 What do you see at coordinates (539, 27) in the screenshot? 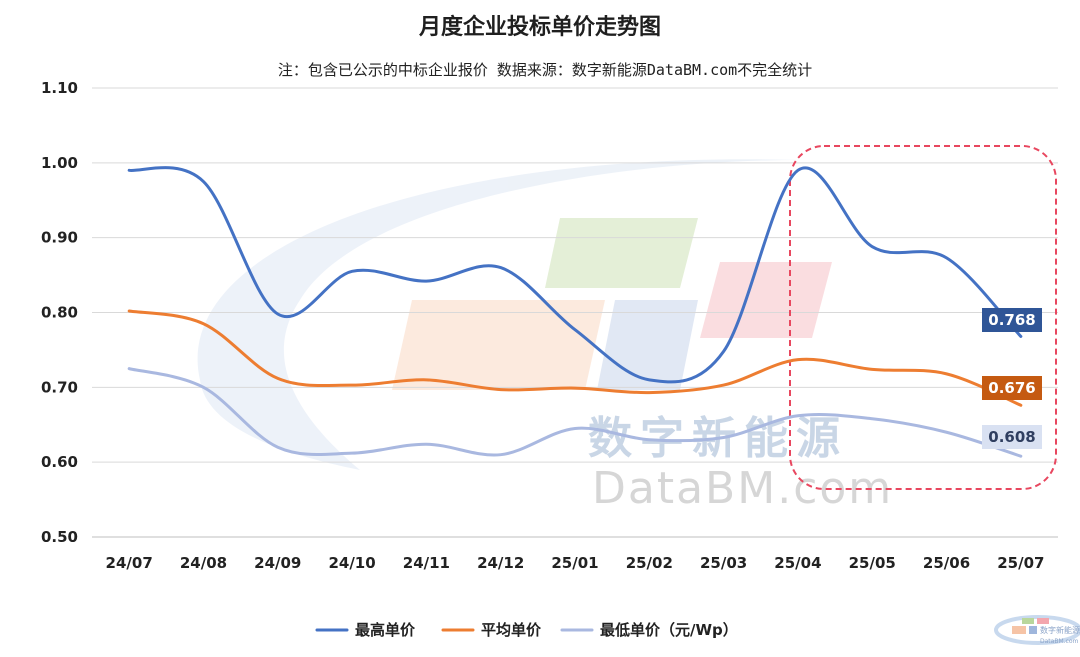
I see `chart-title: 月度企业投标单价走势图` at bounding box center [539, 27].